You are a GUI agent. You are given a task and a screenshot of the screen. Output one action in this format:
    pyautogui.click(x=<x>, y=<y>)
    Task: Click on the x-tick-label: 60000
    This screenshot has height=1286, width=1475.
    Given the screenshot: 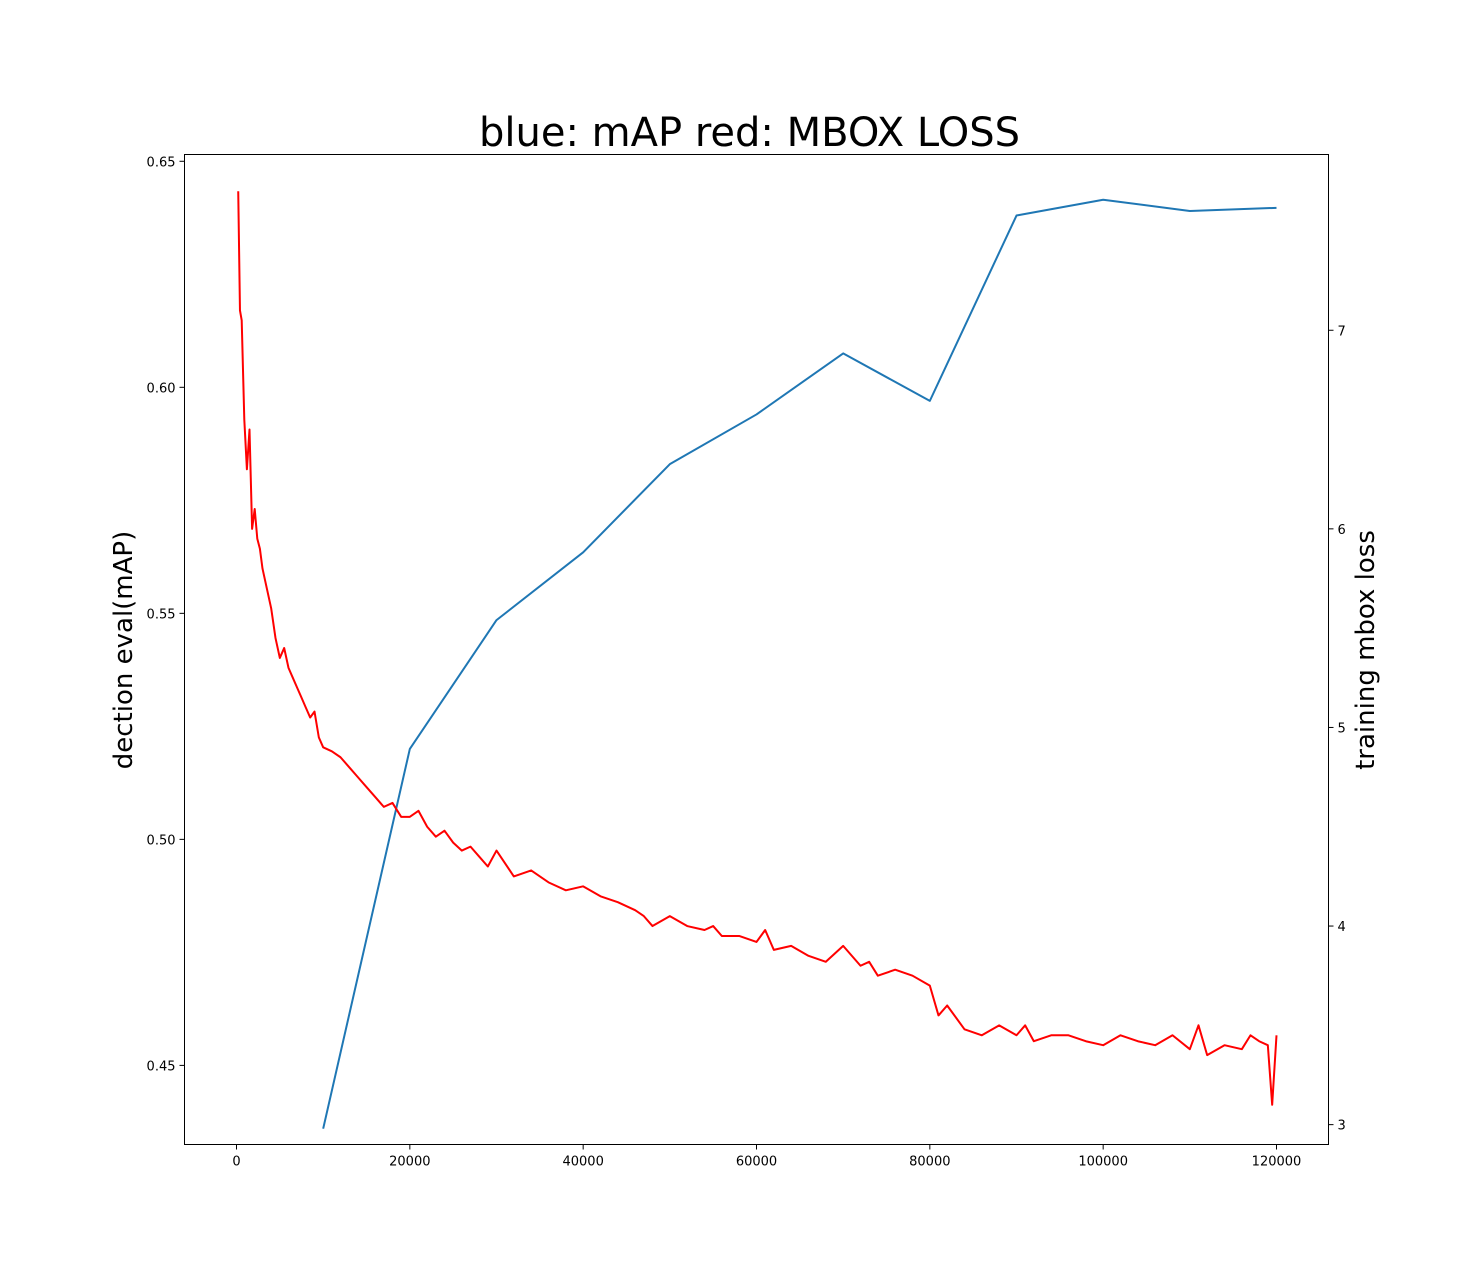 What is the action you would take?
    pyautogui.click(x=756, y=1162)
    